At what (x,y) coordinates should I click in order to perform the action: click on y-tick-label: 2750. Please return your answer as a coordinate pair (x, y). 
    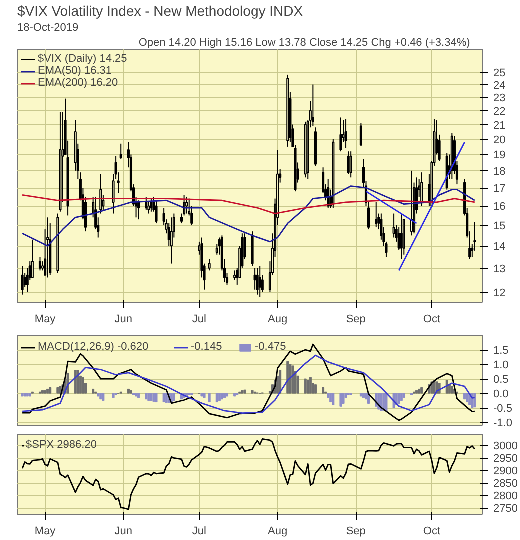
    Looking at the image, I should click on (506, 509).